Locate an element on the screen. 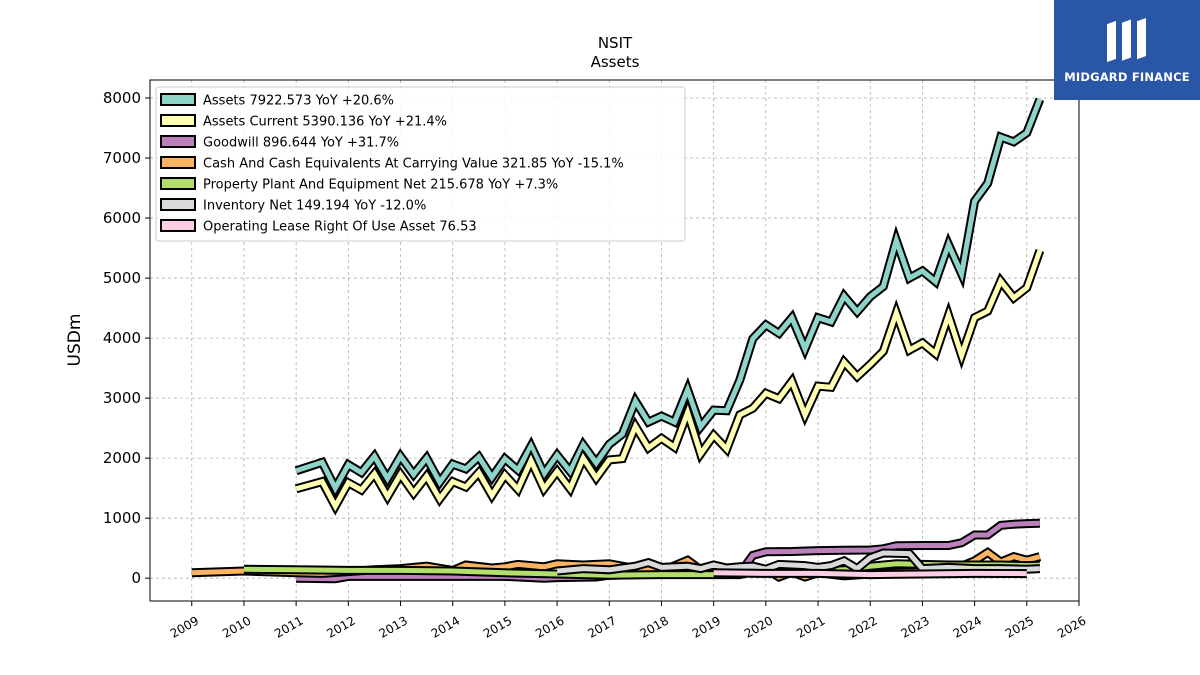  brand-name: MIDGARD FINANCE is located at coordinates (1127, 77).